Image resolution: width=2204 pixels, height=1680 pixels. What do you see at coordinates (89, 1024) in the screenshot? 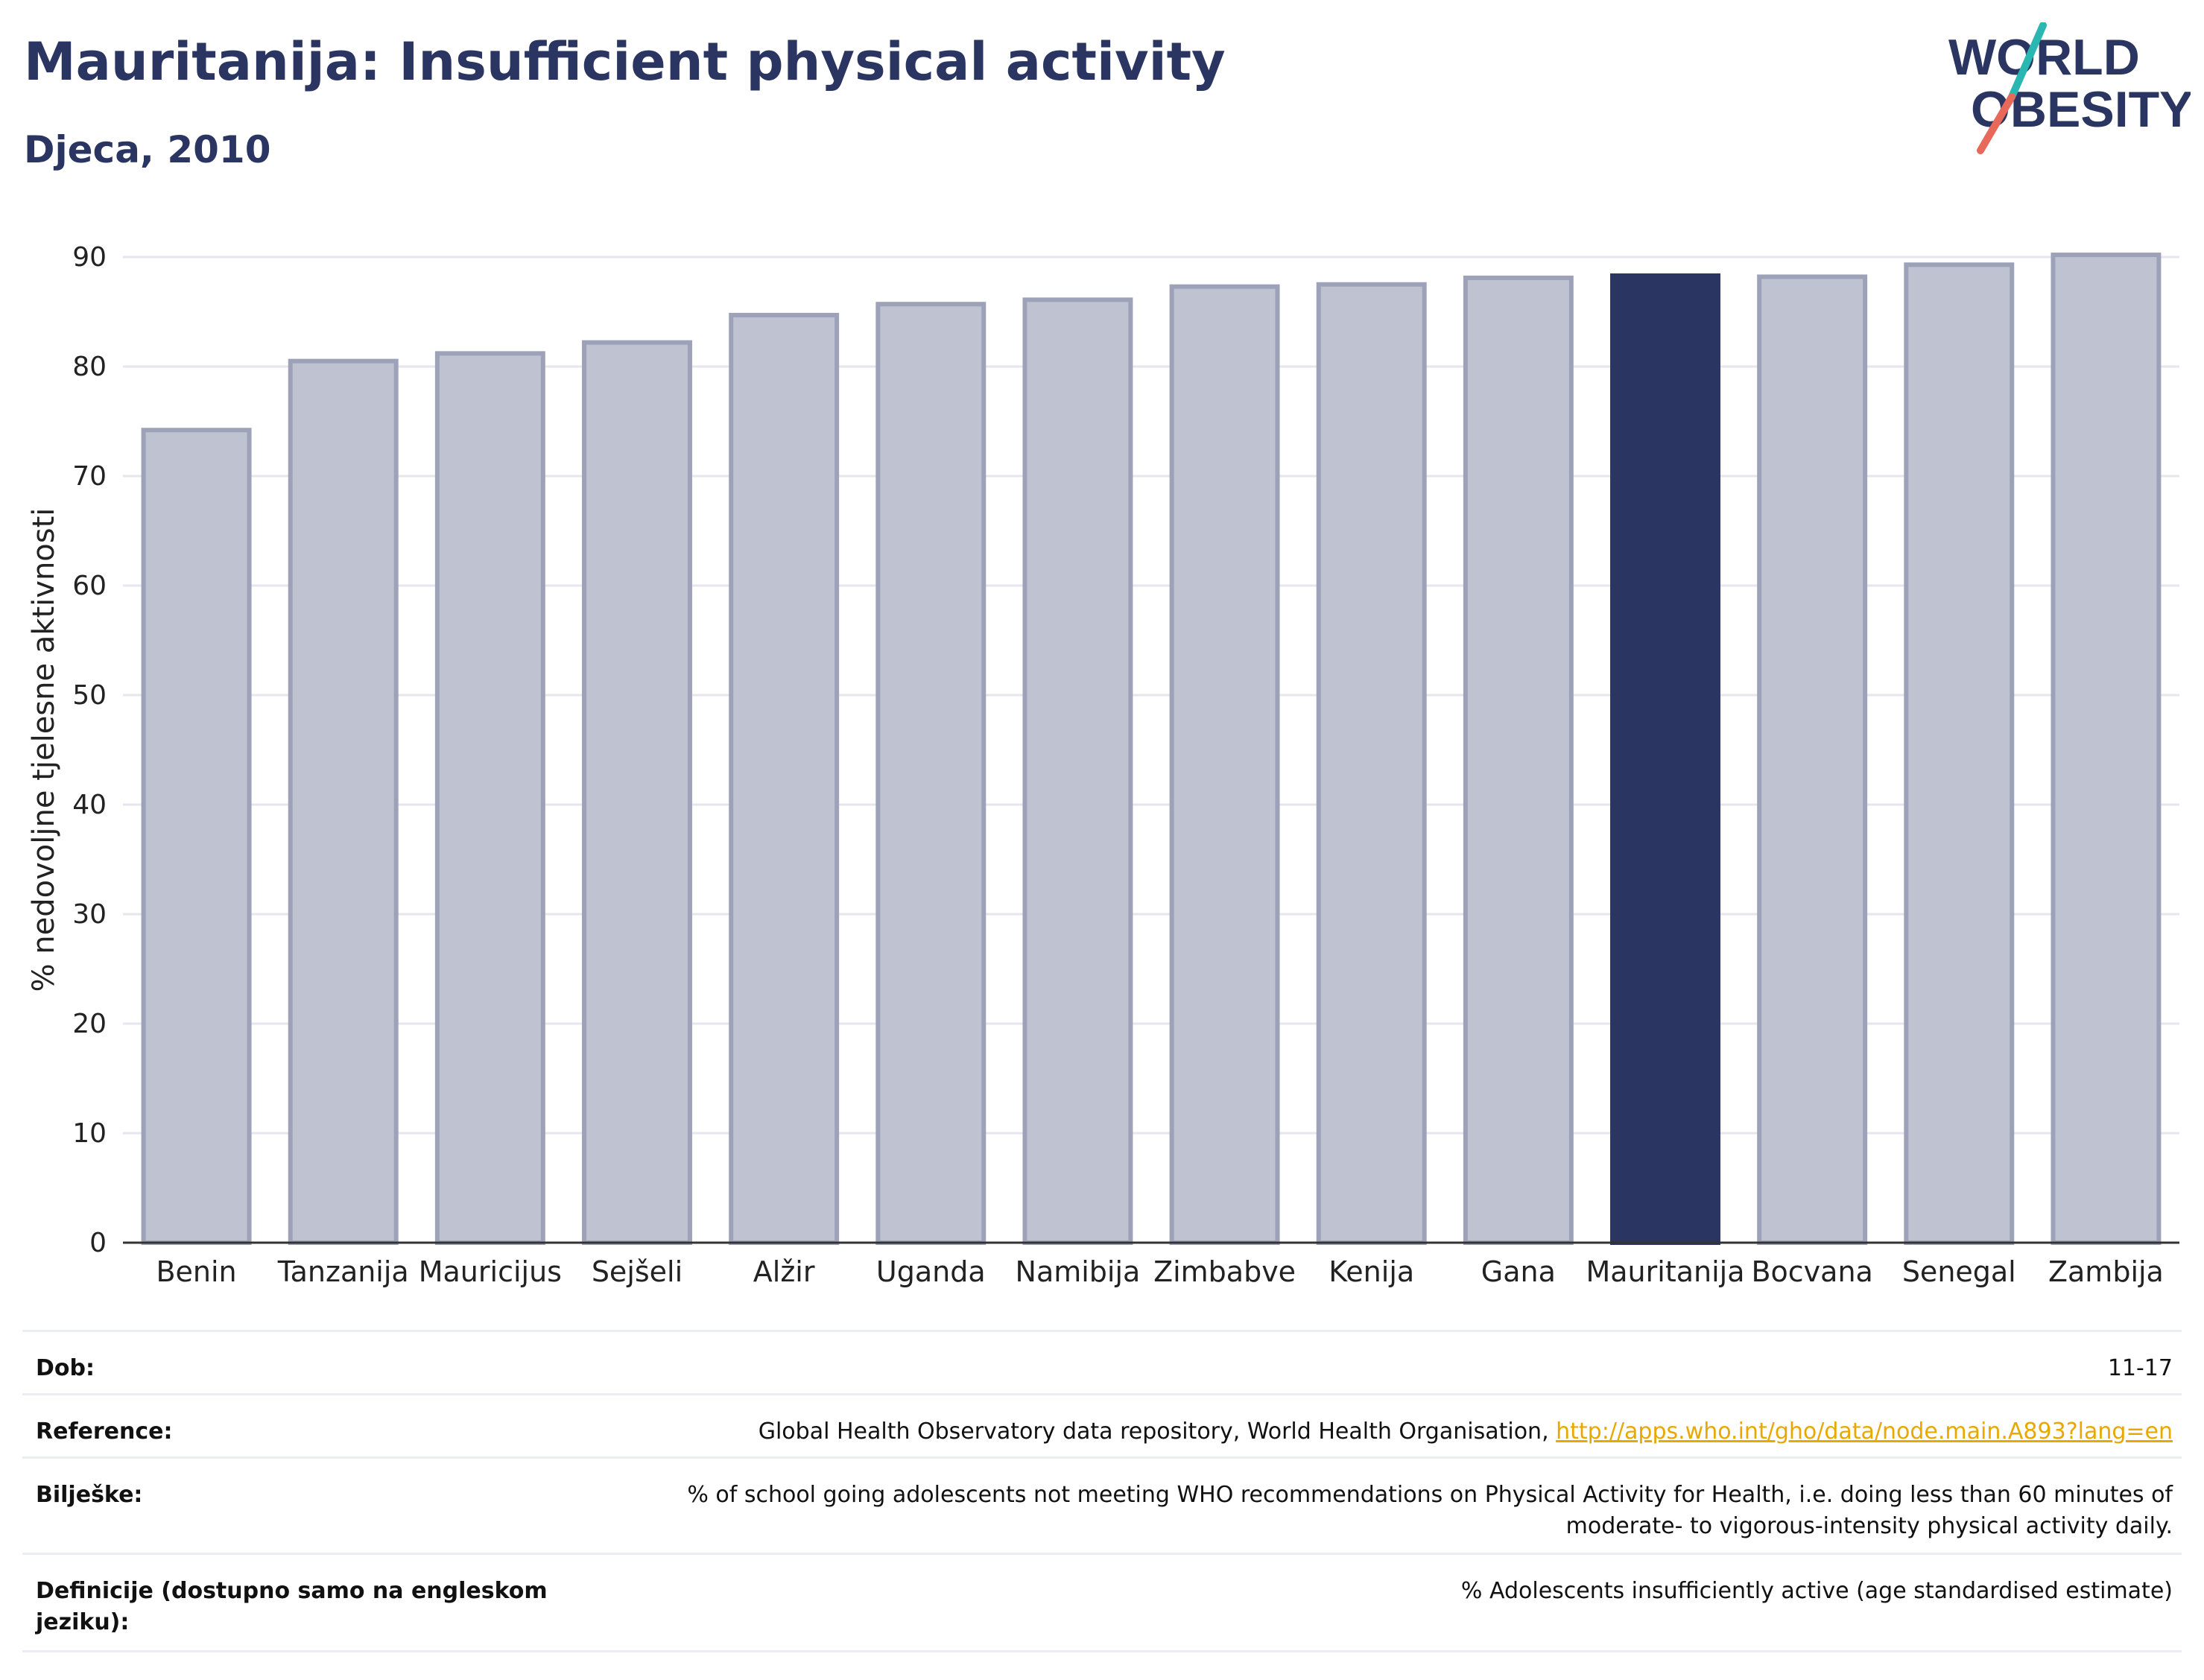
I see `y-tick-label: 20` at bounding box center [89, 1024].